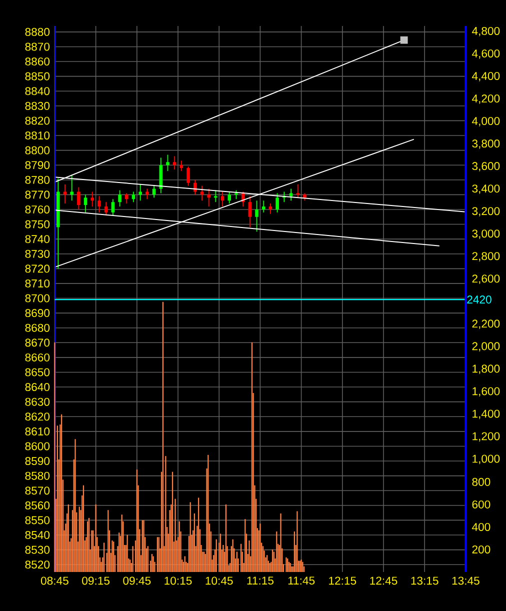 The width and height of the screenshot is (506, 611). Describe the element at coordinates (37, 298) in the screenshot. I see `y-tick-label: 8700` at that location.